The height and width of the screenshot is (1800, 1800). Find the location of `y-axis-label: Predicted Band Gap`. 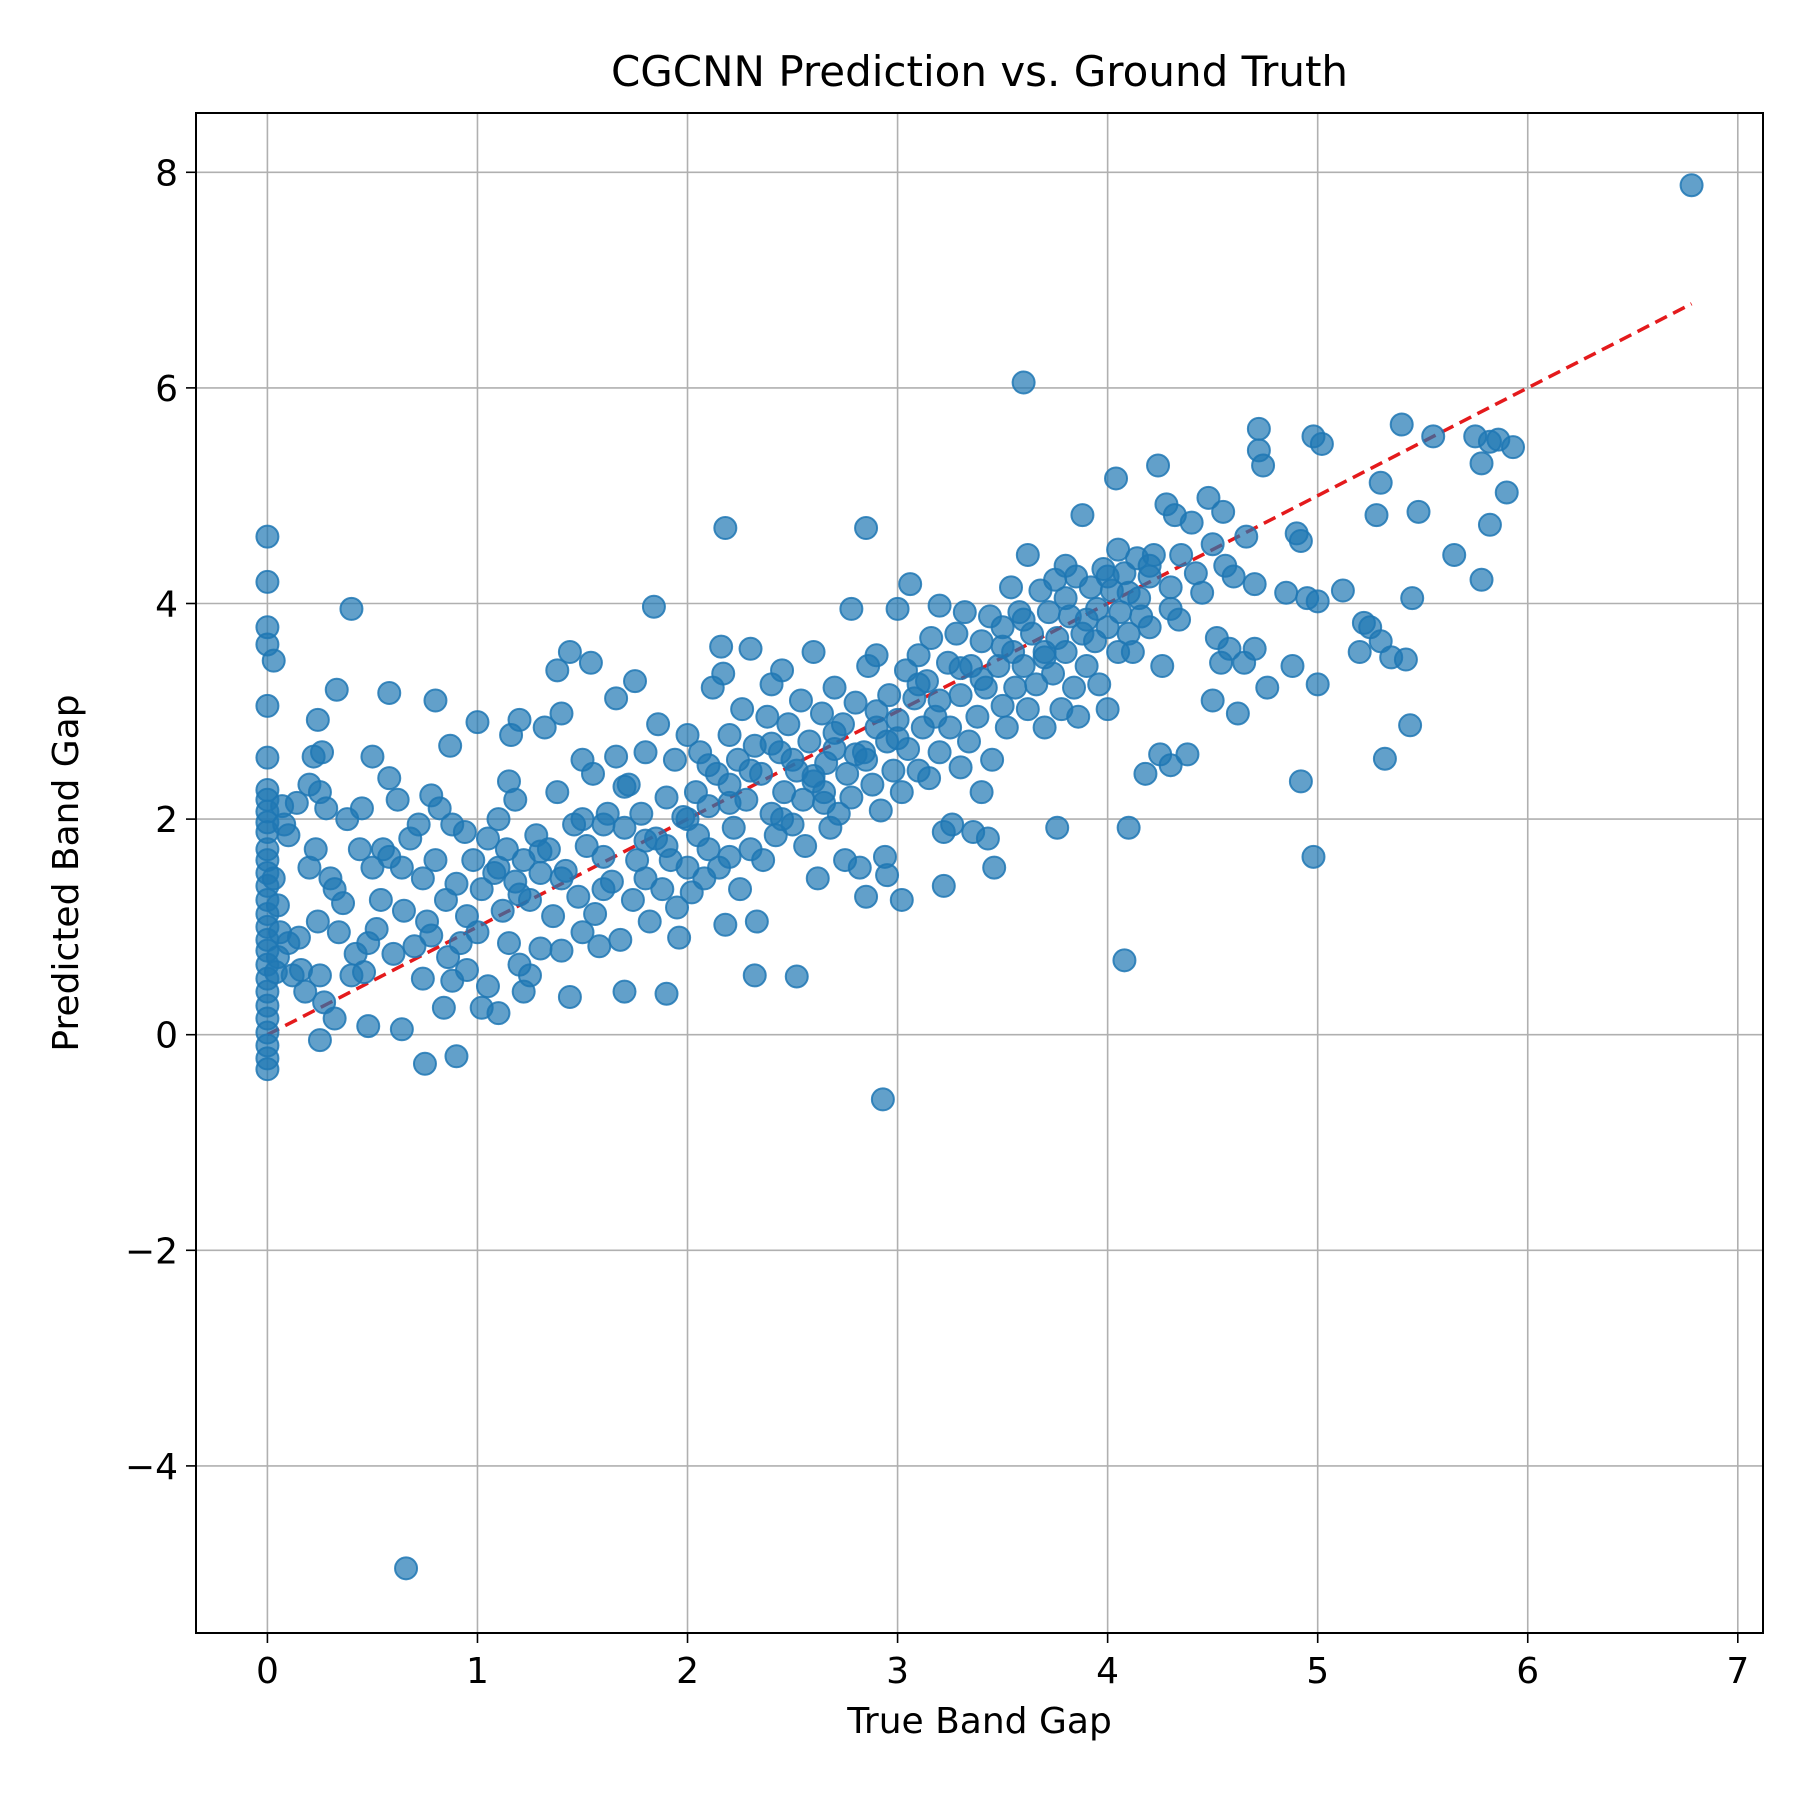

y-axis-label: Predicted Band Gap is located at coordinates (66, 872).